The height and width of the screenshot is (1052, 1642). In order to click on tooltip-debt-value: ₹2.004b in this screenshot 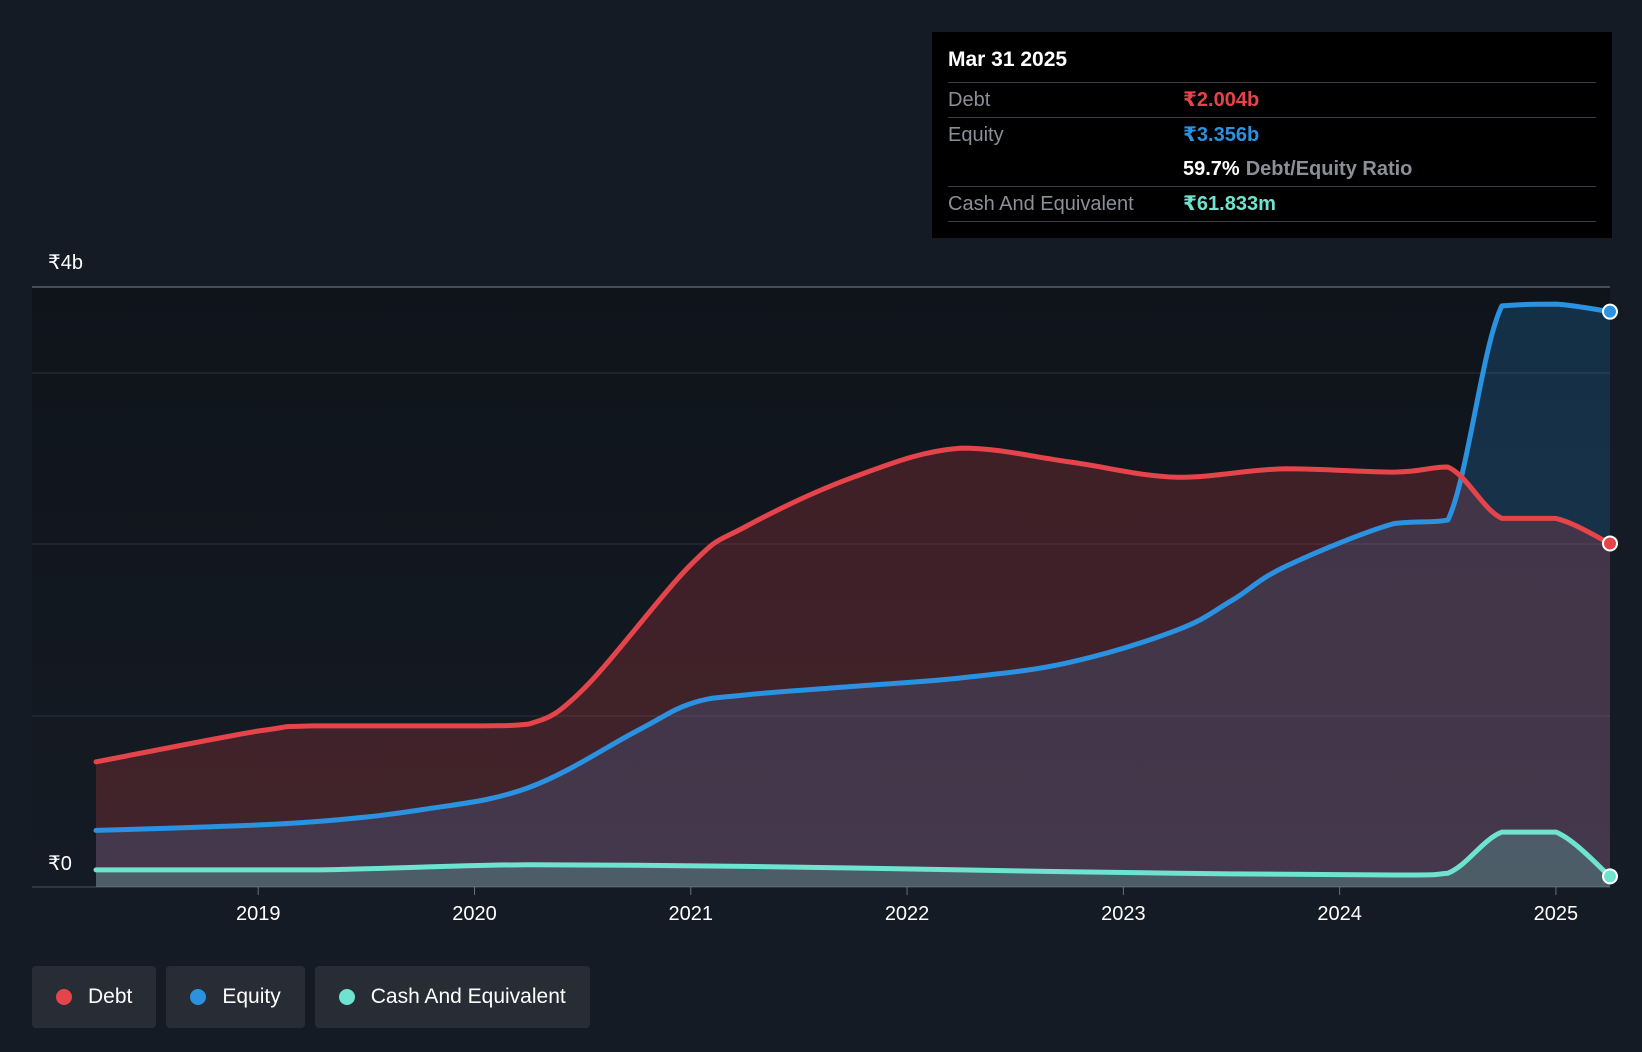, I will do `click(1221, 100)`.